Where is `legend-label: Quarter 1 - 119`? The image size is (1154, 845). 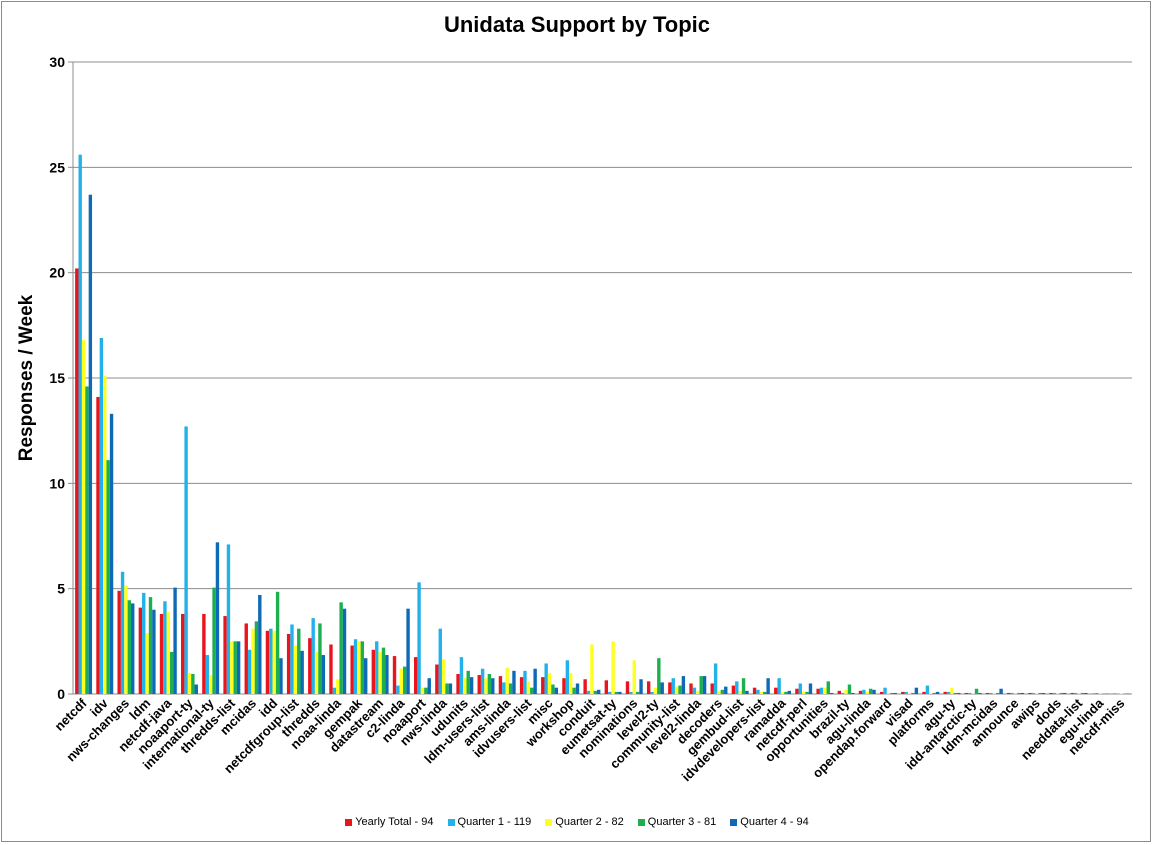
legend-label: Quarter 1 - 119 is located at coordinates (494, 822).